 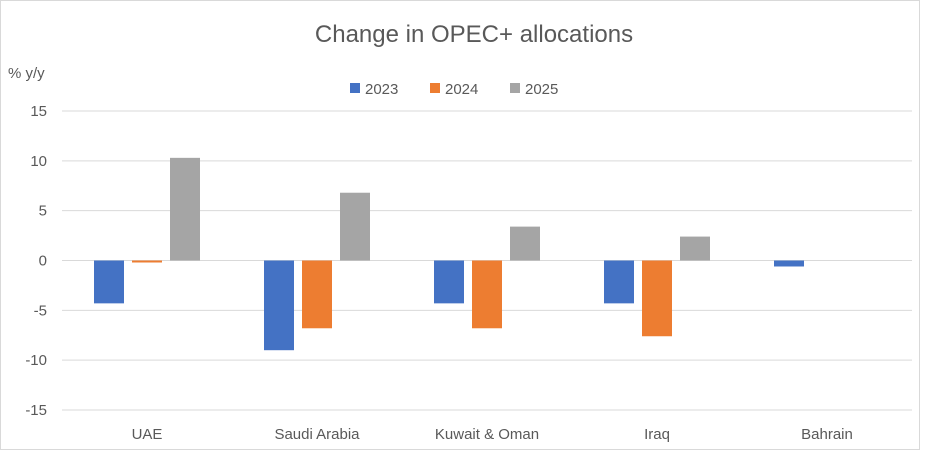 What do you see at coordinates (36, 410) in the screenshot?
I see `y-tick-label: -15` at bounding box center [36, 410].